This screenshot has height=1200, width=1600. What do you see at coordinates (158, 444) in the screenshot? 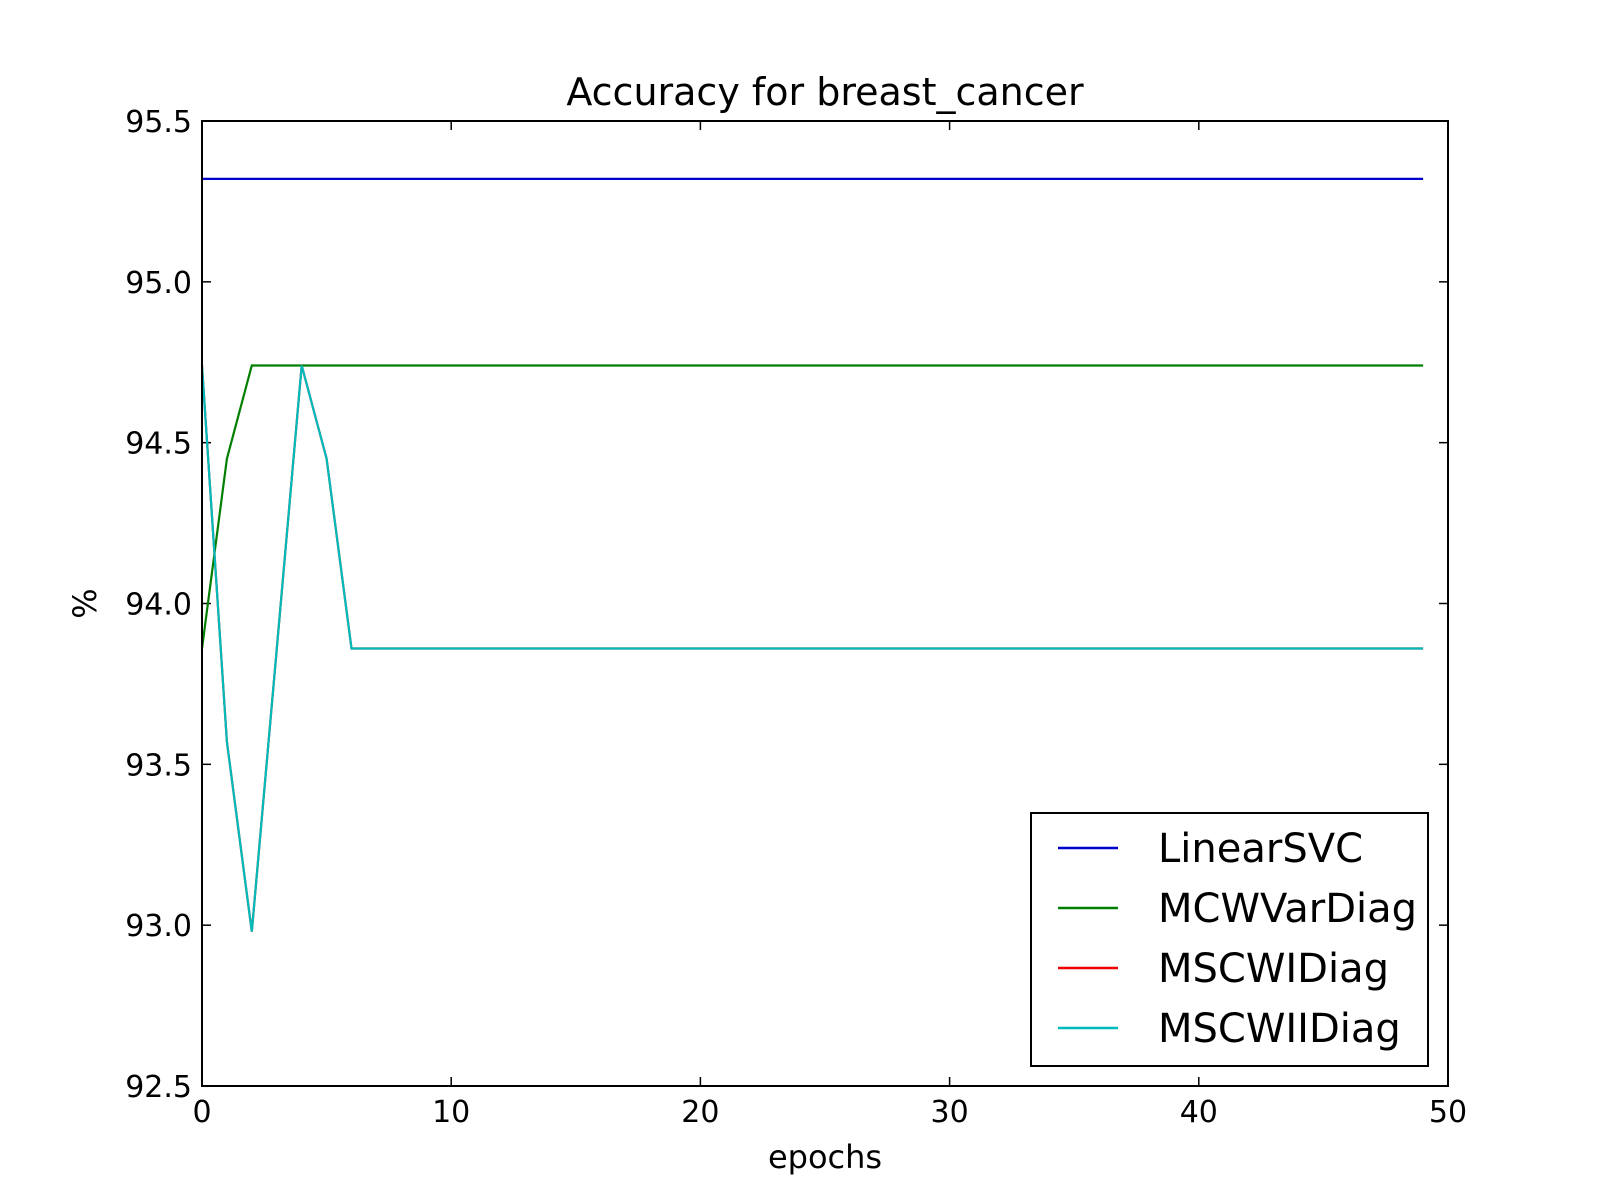
I see `y-tick-label: 94.5` at bounding box center [158, 444].